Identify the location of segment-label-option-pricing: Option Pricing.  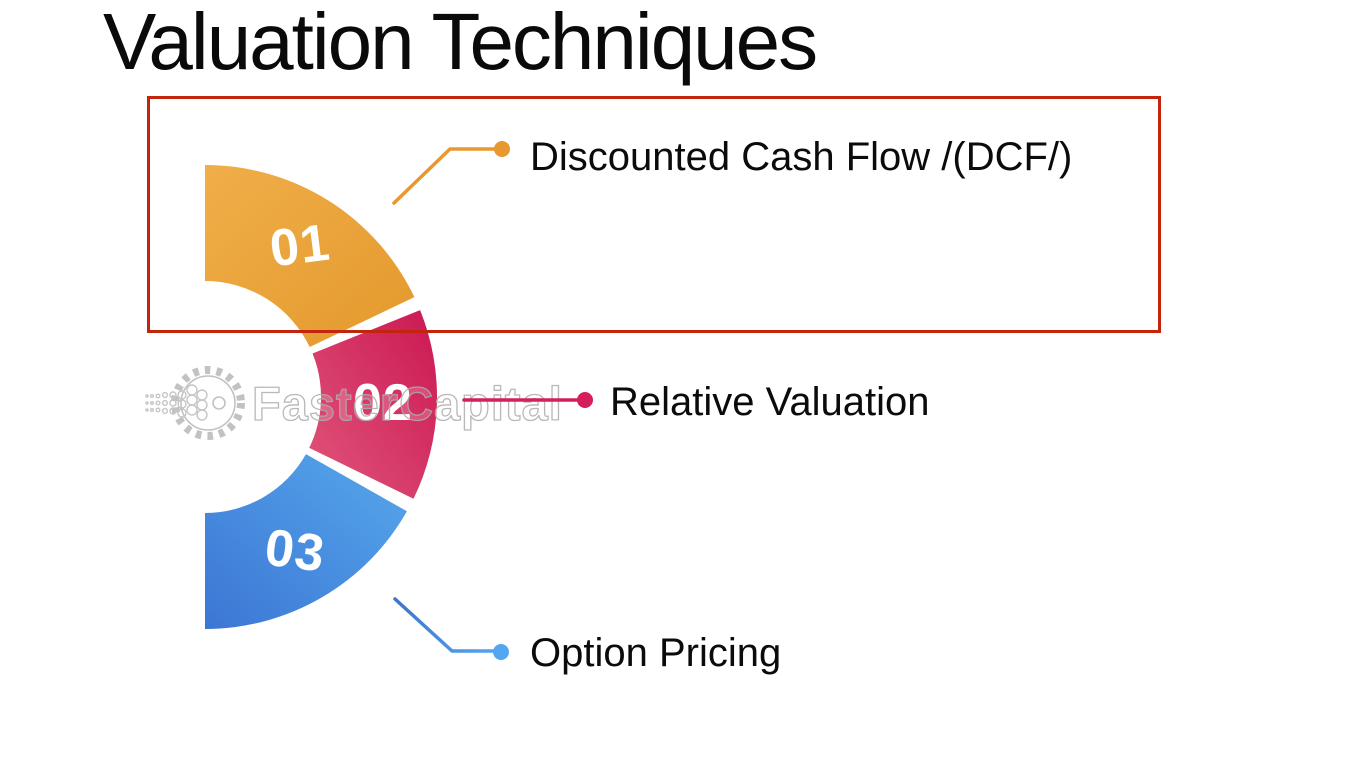
(656, 653).